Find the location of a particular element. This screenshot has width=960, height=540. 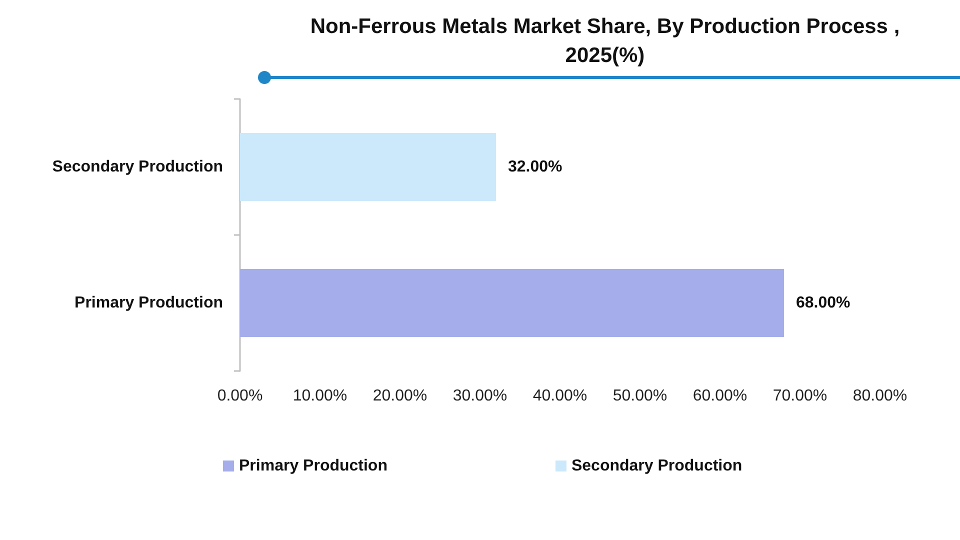

x-tick-label: 50.00% is located at coordinates (640, 396).